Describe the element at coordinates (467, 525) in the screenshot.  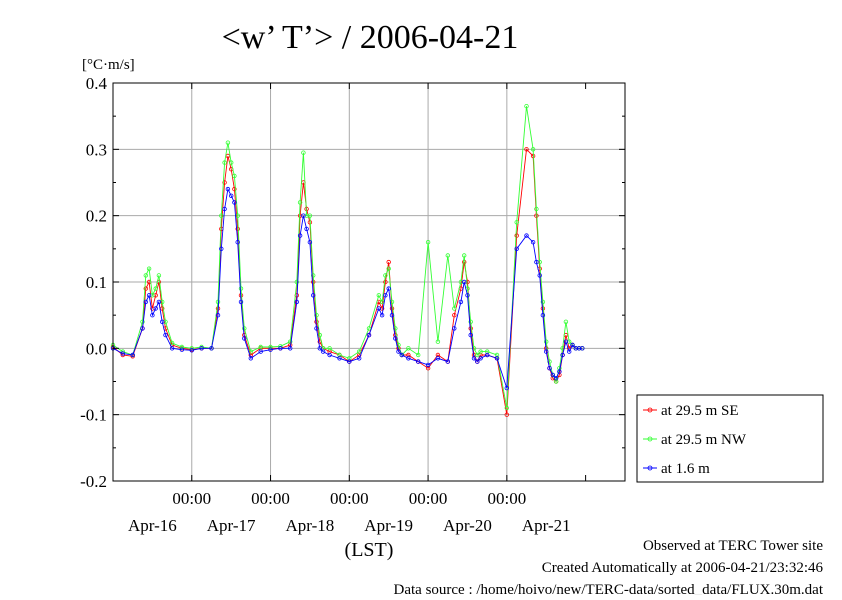
I see `date-label: Apr-20` at that location.